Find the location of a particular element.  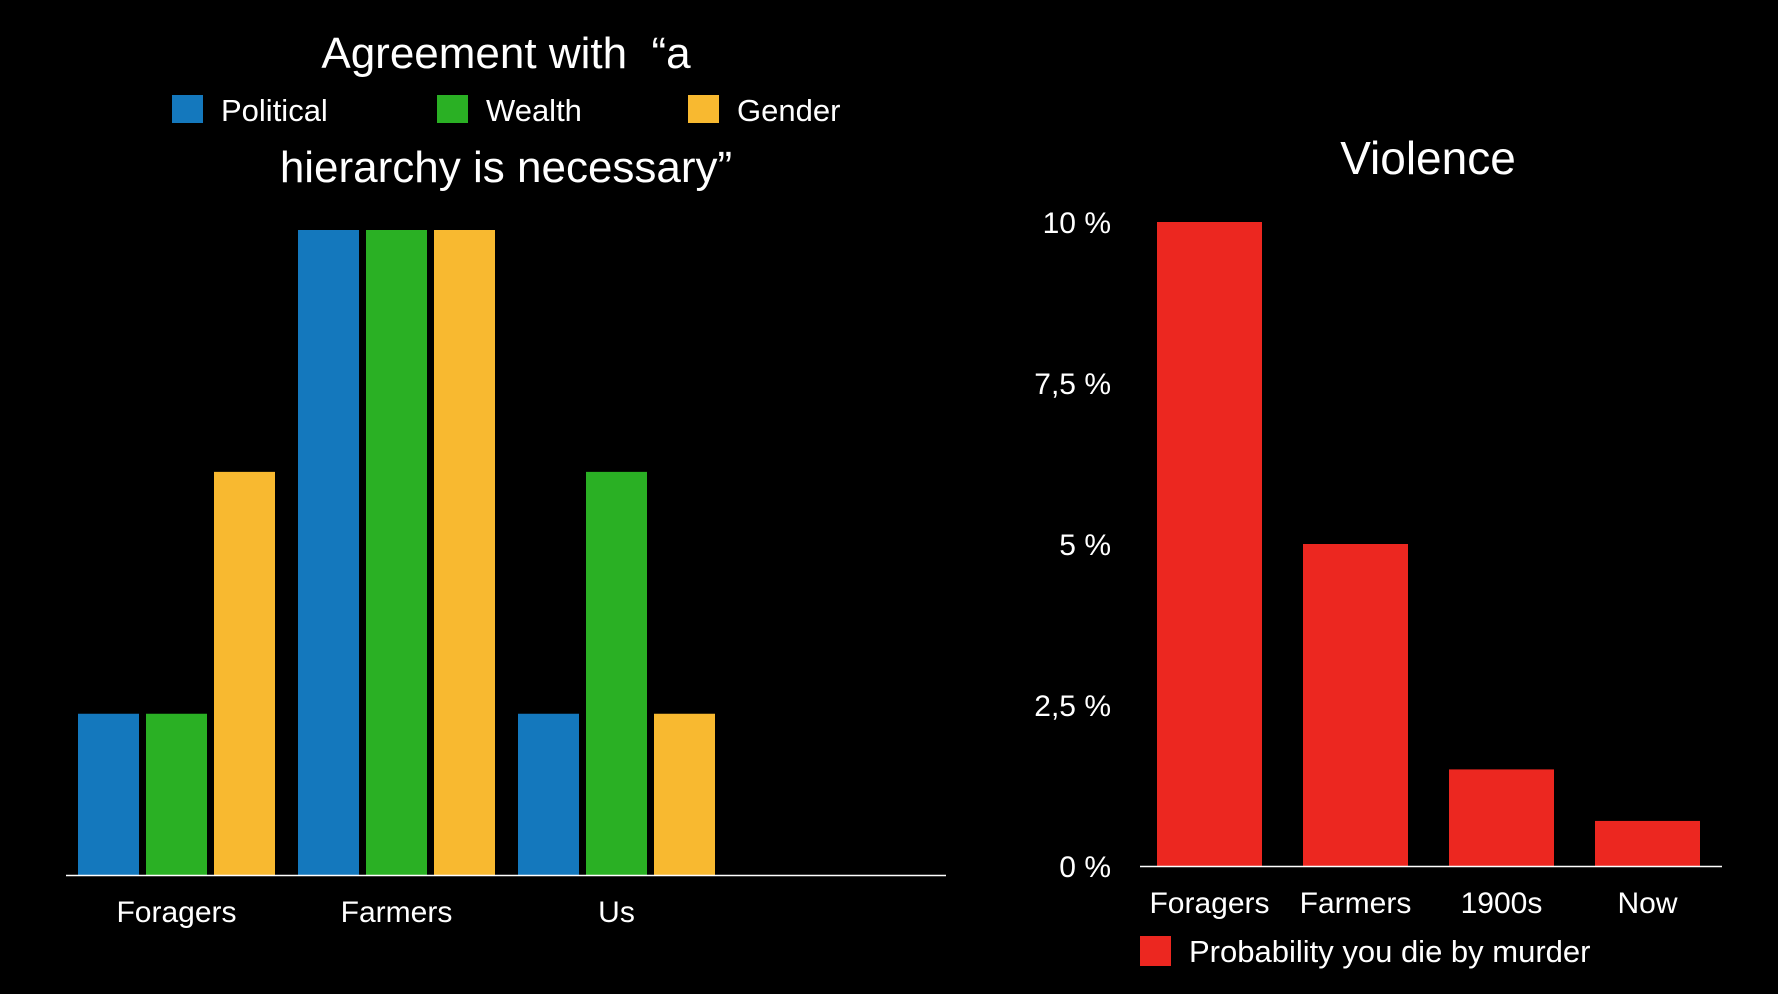

legend-label-murder: Probability you die by murder is located at coordinates (1389, 951).